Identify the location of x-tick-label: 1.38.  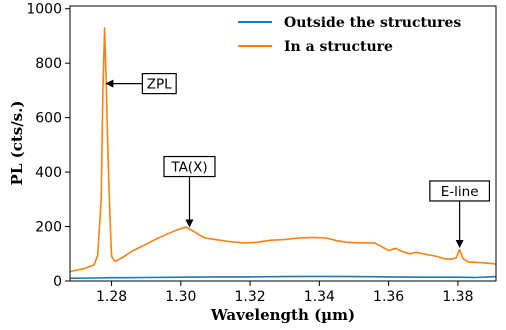
(457, 297).